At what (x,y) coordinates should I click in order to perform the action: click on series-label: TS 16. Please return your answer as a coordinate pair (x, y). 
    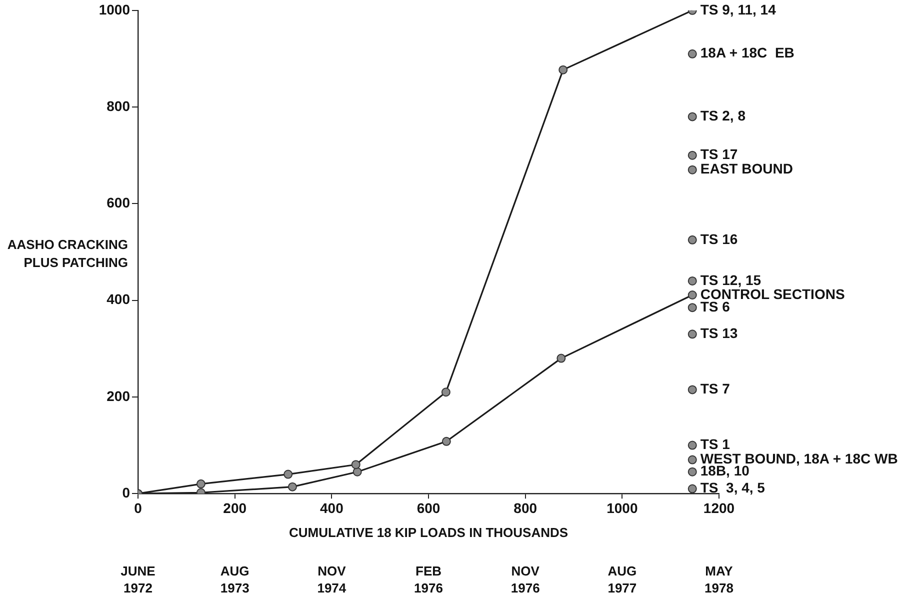
    Looking at the image, I should click on (719, 238).